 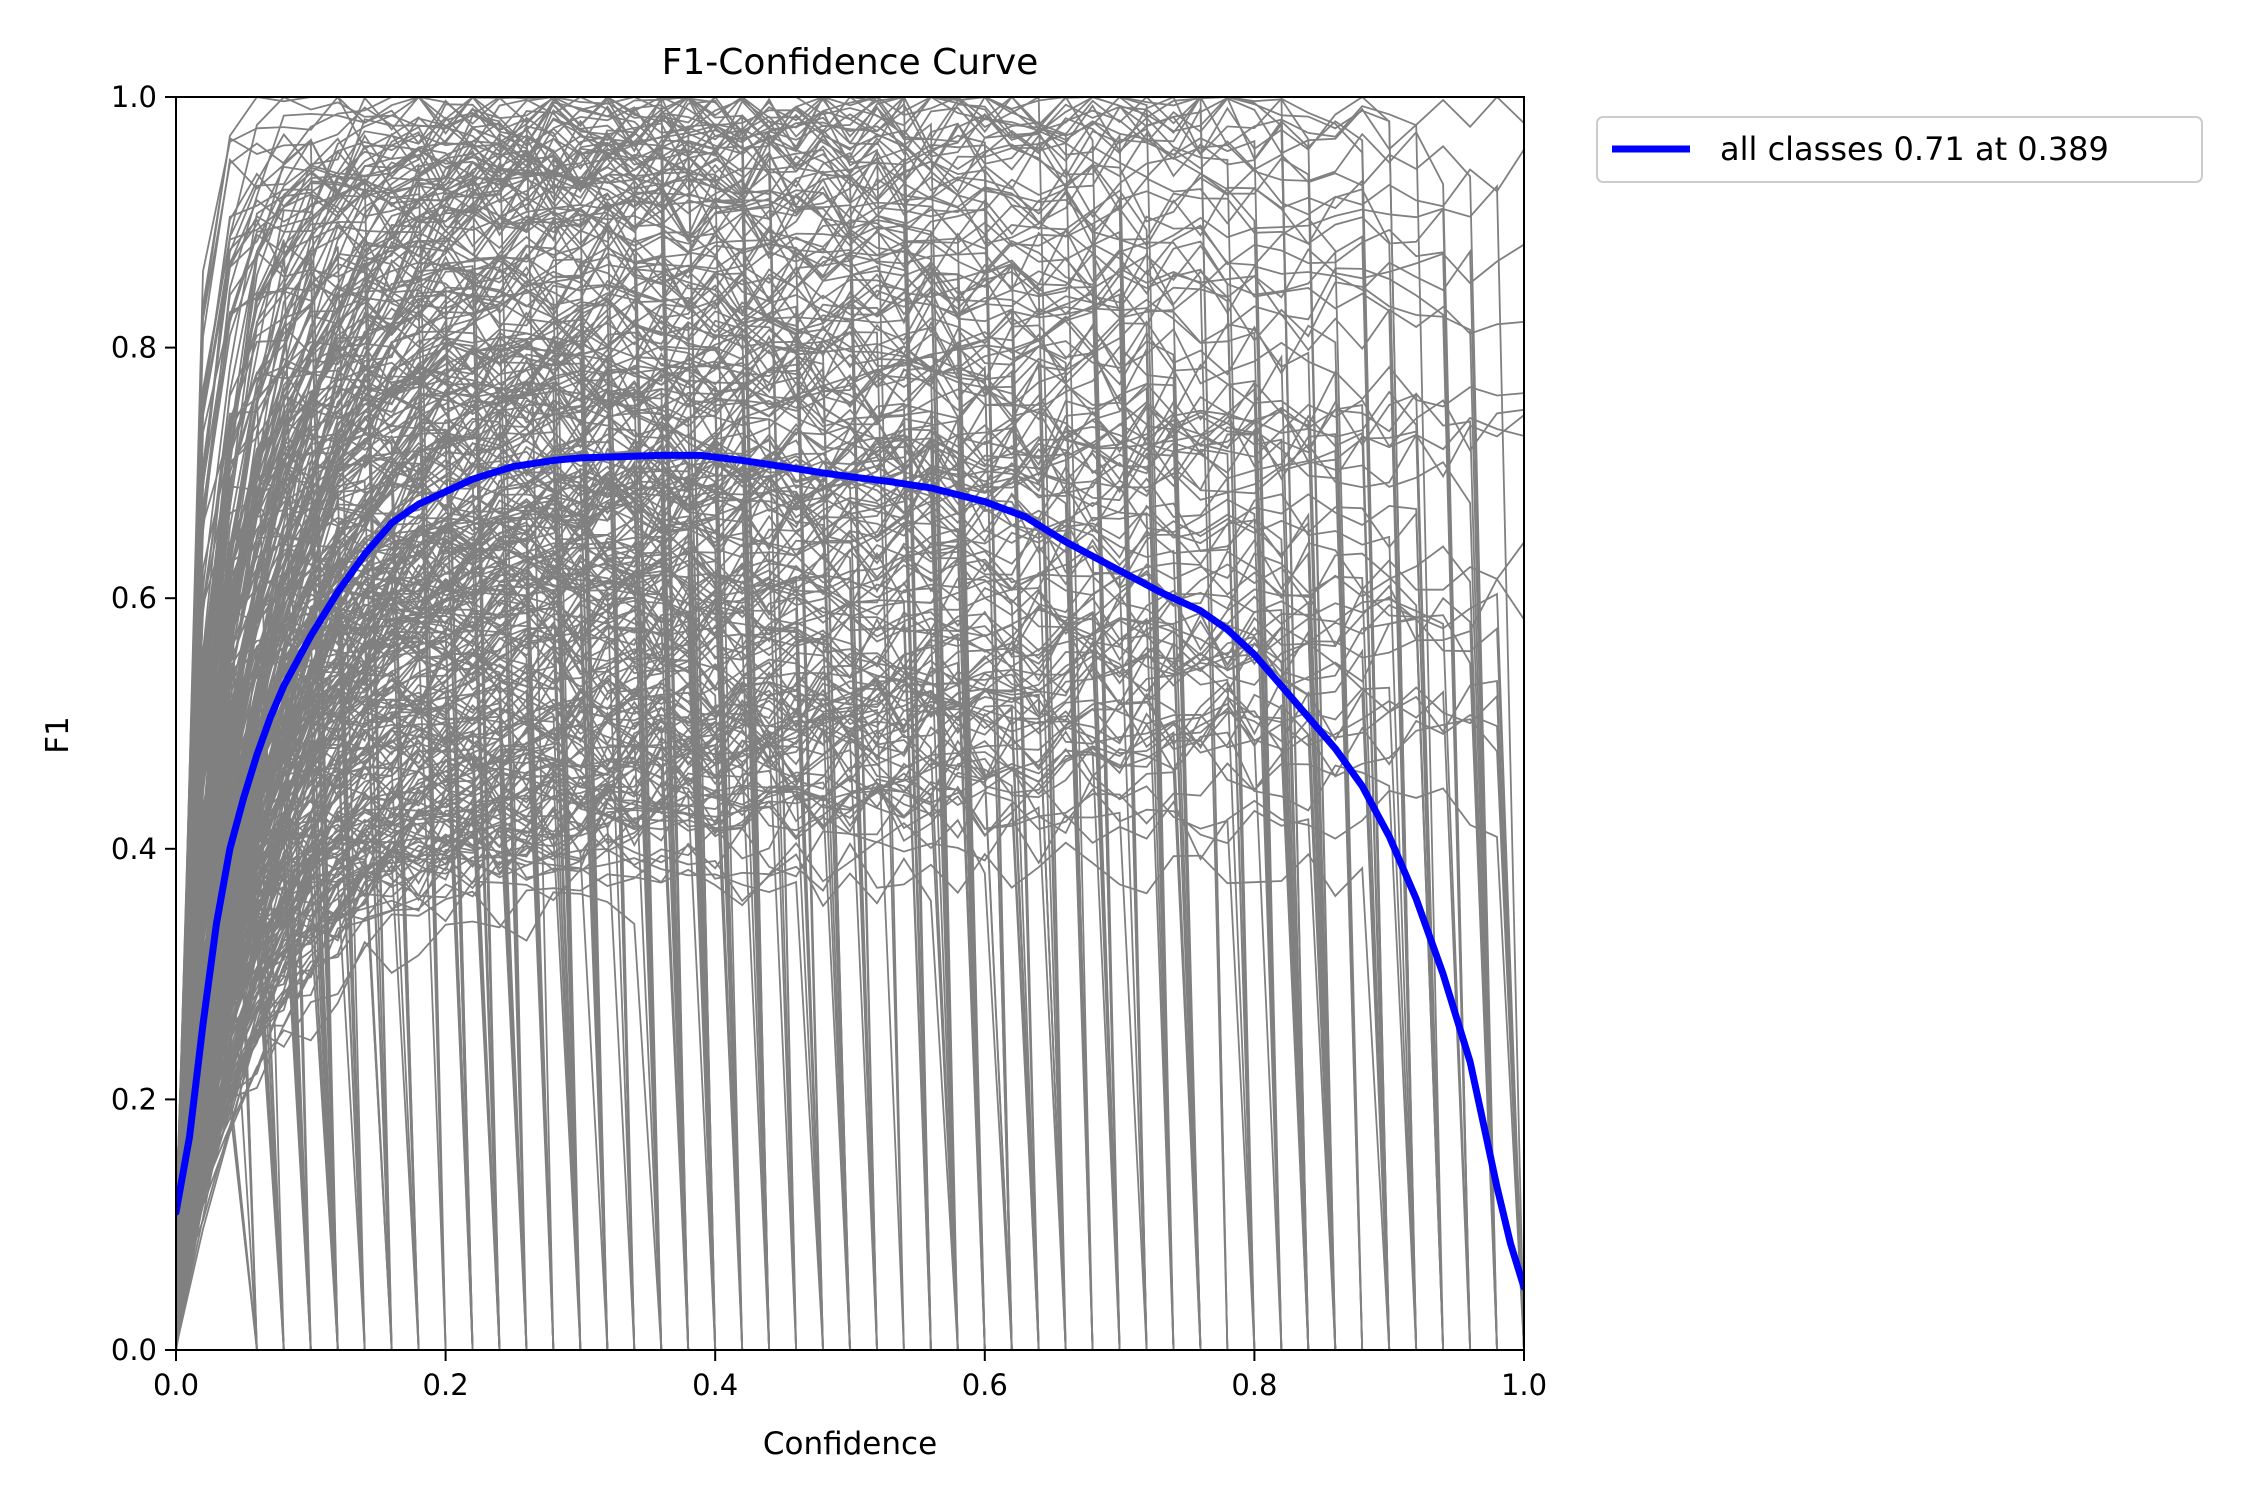 What do you see at coordinates (176, 1385) in the screenshot?
I see `x-tick-label: 0.0` at bounding box center [176, 1385].